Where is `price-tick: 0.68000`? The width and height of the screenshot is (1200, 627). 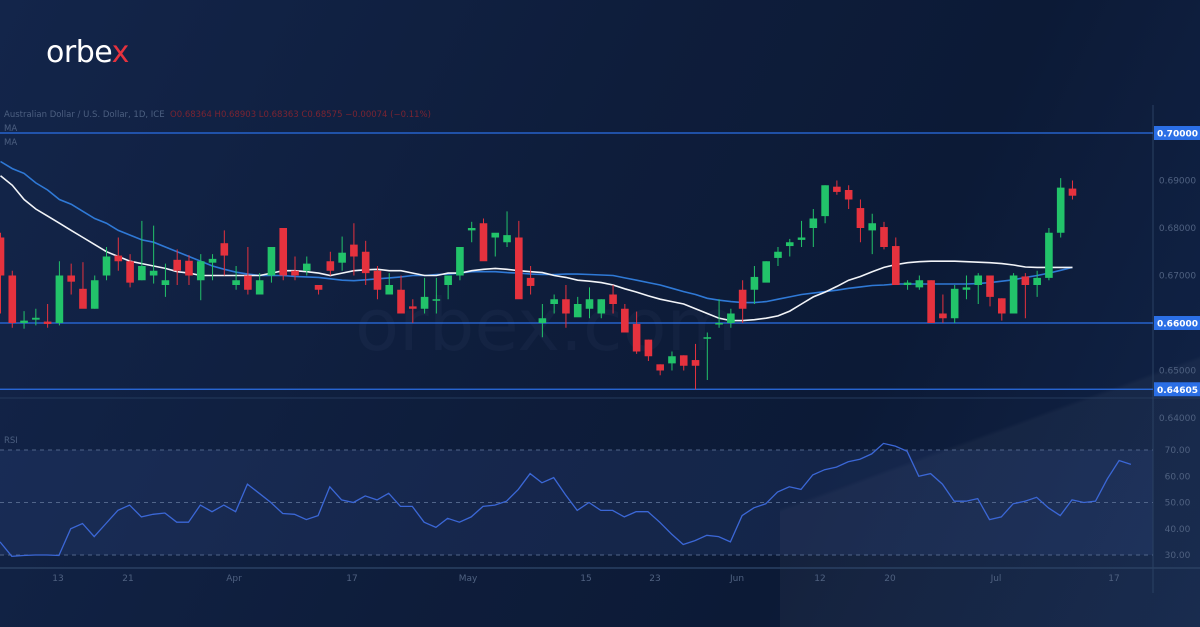 price-tick: 0.68000 is located at coordinates (1177, 229).